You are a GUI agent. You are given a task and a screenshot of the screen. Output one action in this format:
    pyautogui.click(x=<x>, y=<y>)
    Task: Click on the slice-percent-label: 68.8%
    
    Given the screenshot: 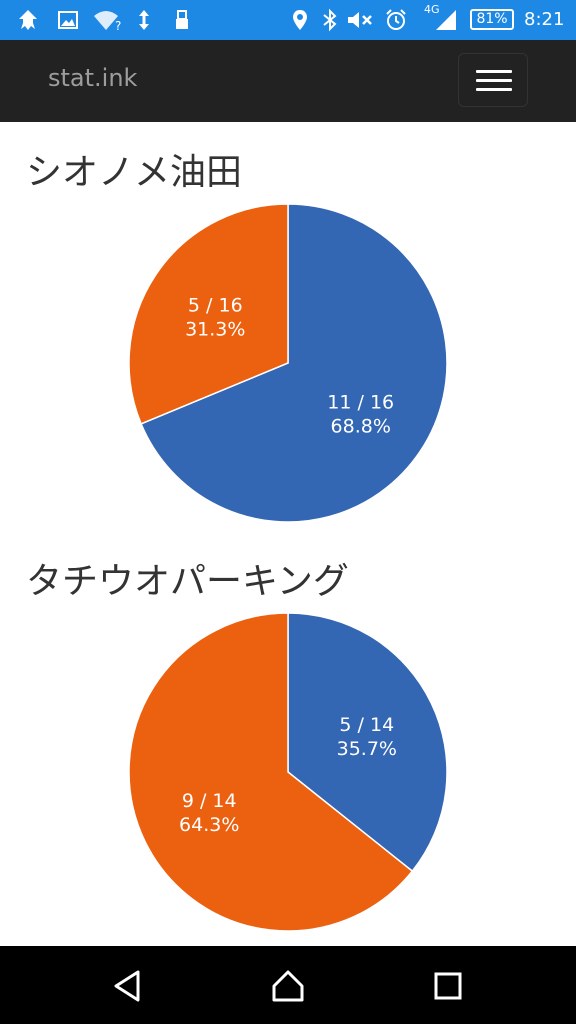 What is the action you would take?
    pyautogui.click(x=361, y=427)
    